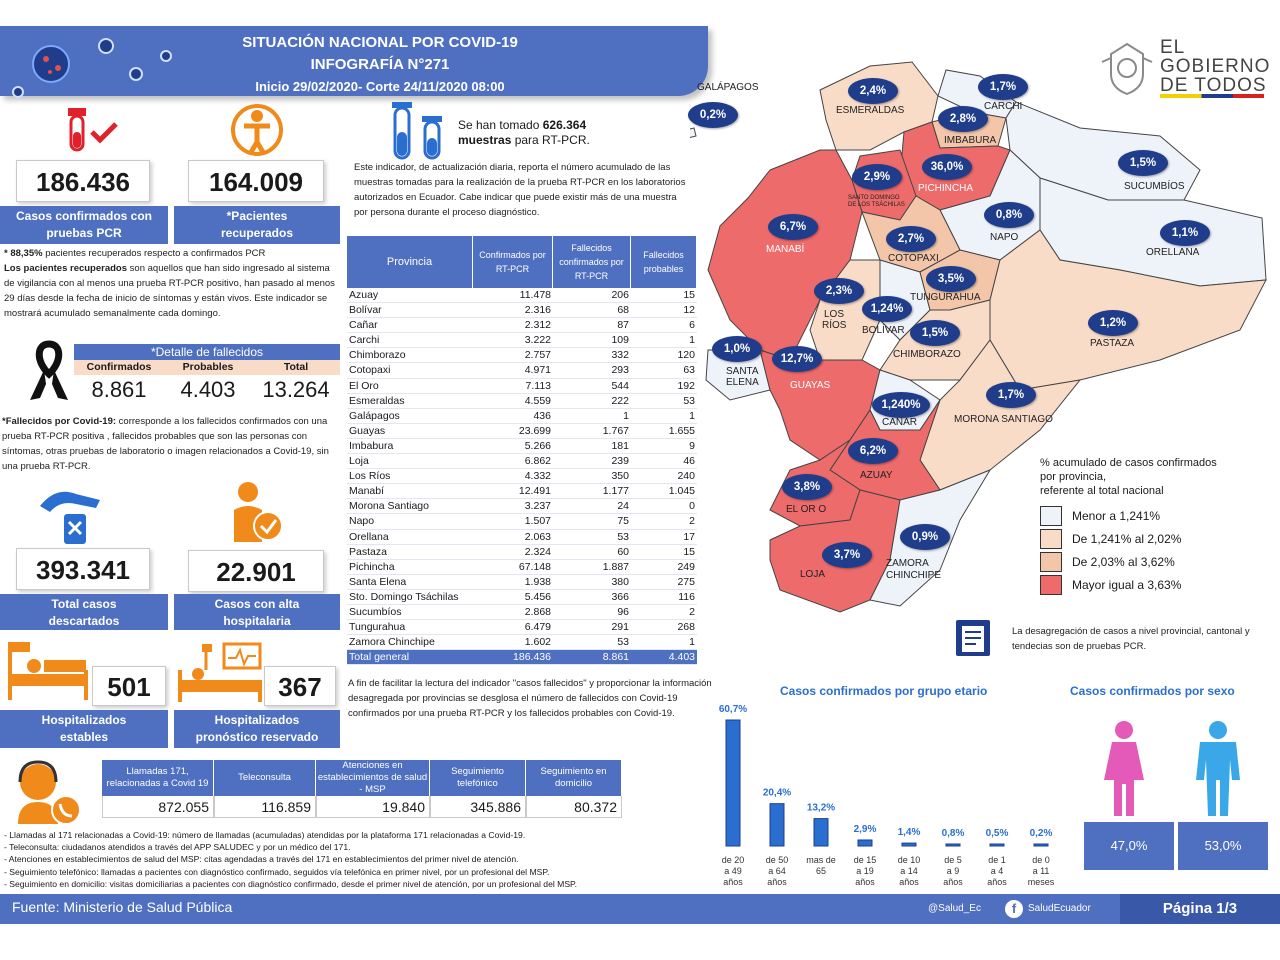 Image resolution: width=1280 pixels, height=960 pixels. What do you see at coordinates (686, 627) in the screenshot?
I see `table-cell: 268` at bounding box center [686, 627].